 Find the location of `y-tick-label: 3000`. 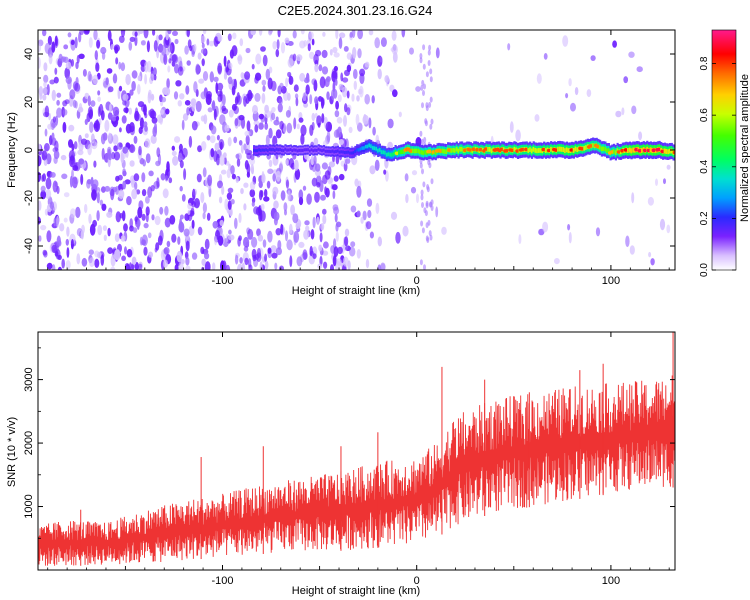

y-tick-label: 3000 is located at coordinates (29, 379).